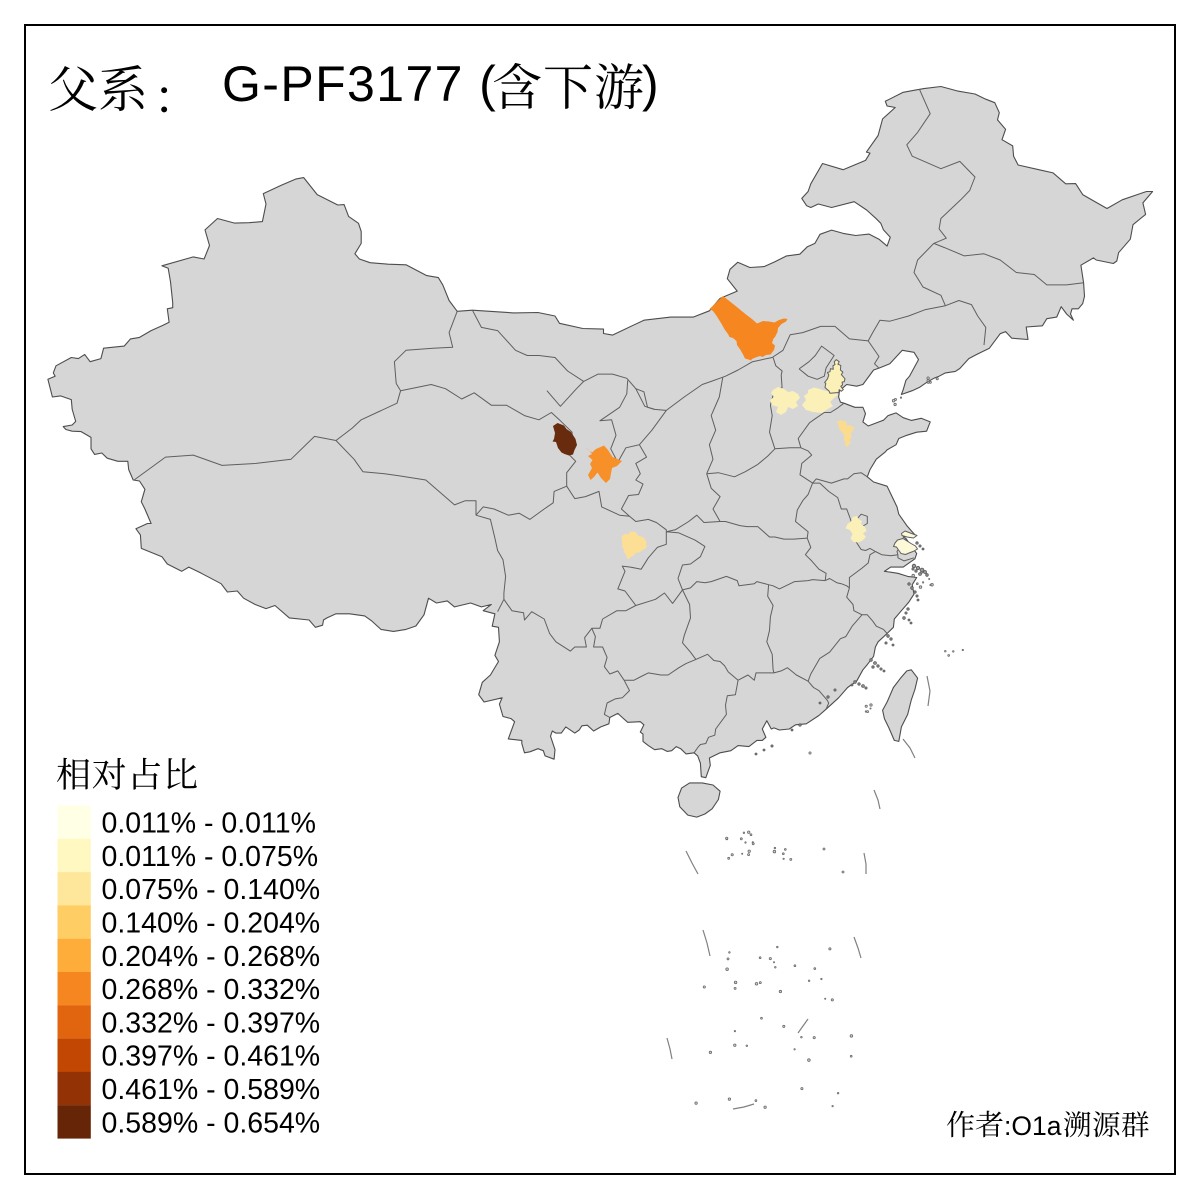 Image resolution: width=1200 pixels, height=1200 pixels. I want to click on svg-text: 0.204% - 0.268%, so click(211, 957).